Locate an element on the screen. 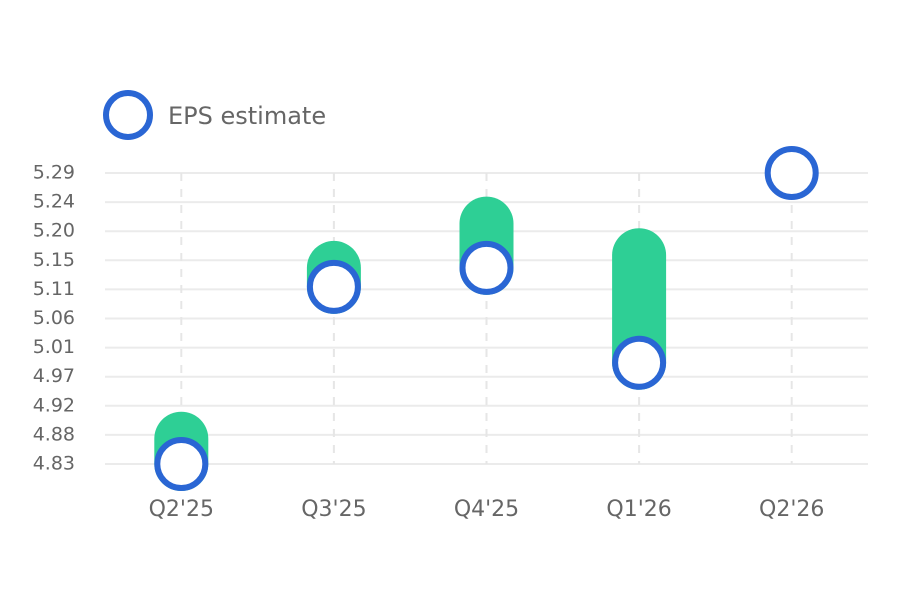 This screenshot has height=604, width=900. x-tick-label: Q3'25 is located at coordinates (333, 509).